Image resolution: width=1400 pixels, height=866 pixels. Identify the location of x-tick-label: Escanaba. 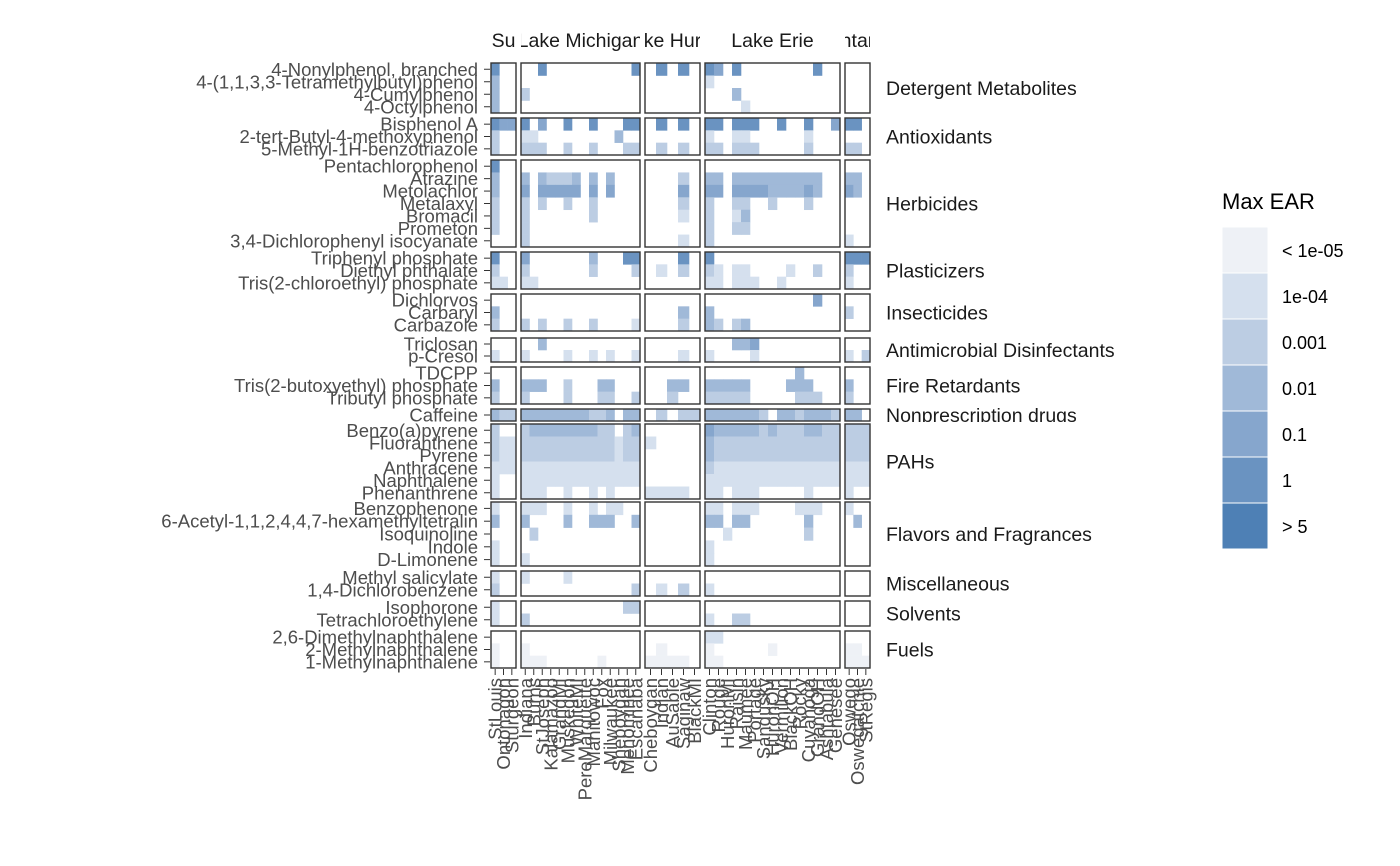
(635, 718).